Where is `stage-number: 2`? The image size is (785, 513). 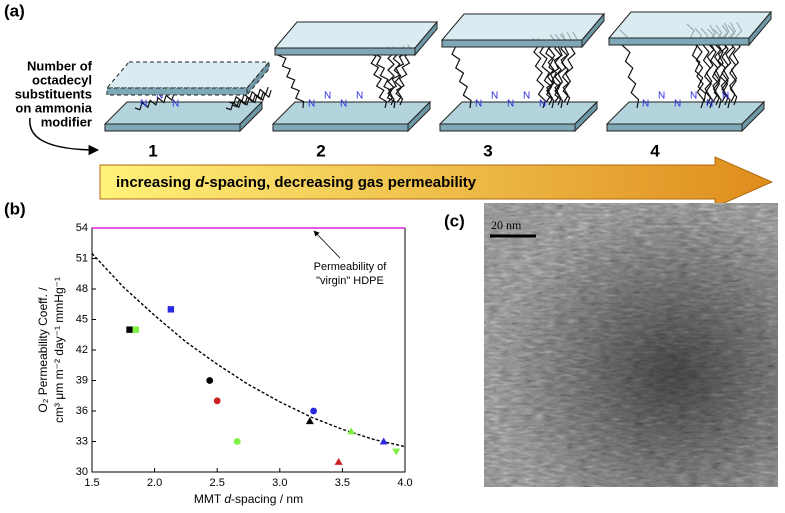
stage-number: 2 is located at coordinates (320, 150).